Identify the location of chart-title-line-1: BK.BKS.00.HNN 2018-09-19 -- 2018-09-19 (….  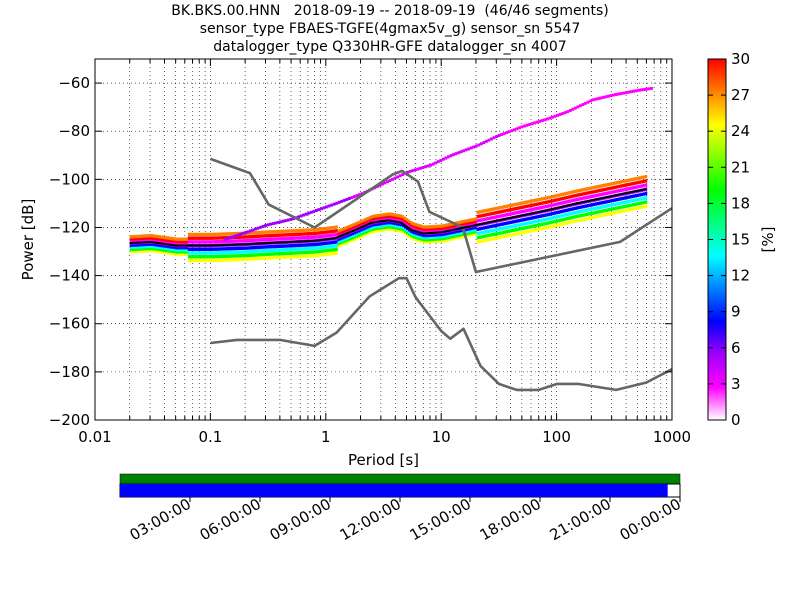
(390, 11).